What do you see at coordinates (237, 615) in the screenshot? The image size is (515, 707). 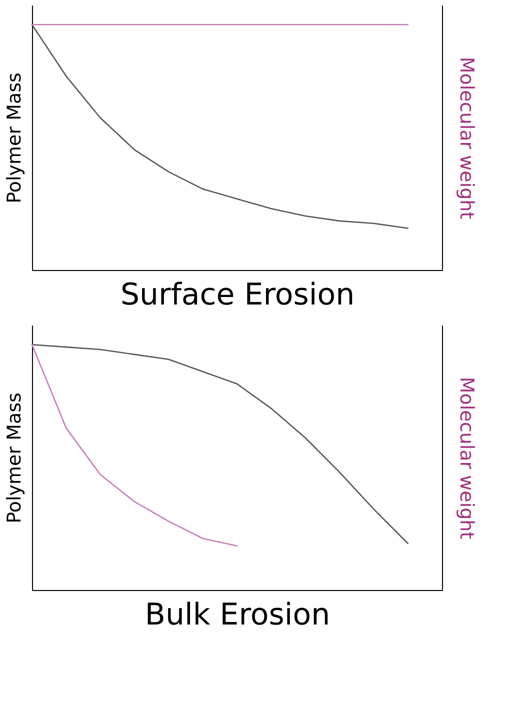 I see `x-axis-title: Bulk Erosion` at bounding box center [237, 615].